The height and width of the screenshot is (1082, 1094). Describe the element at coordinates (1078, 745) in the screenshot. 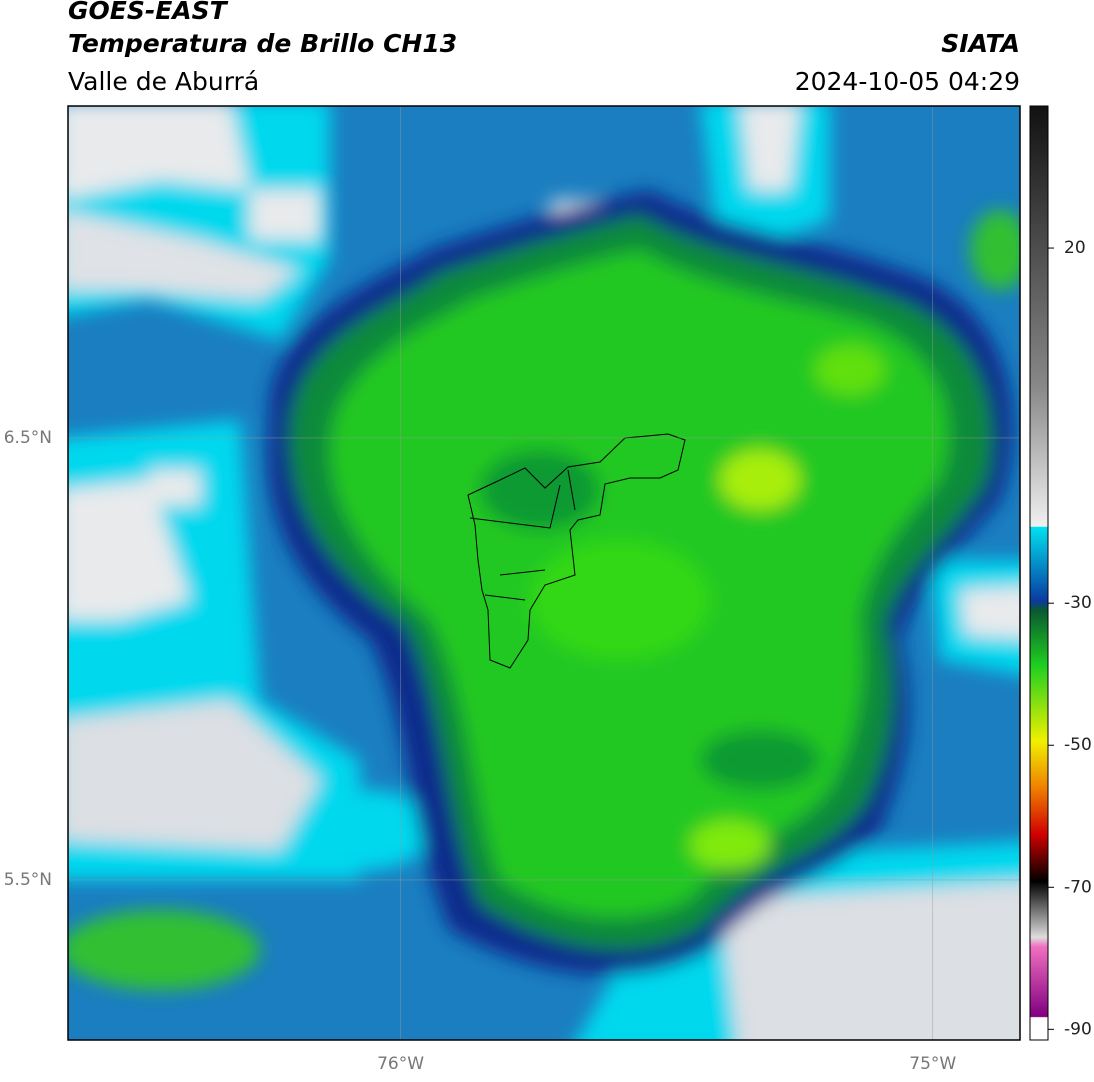

I see `colorbar-tick-label: -50` at that location.